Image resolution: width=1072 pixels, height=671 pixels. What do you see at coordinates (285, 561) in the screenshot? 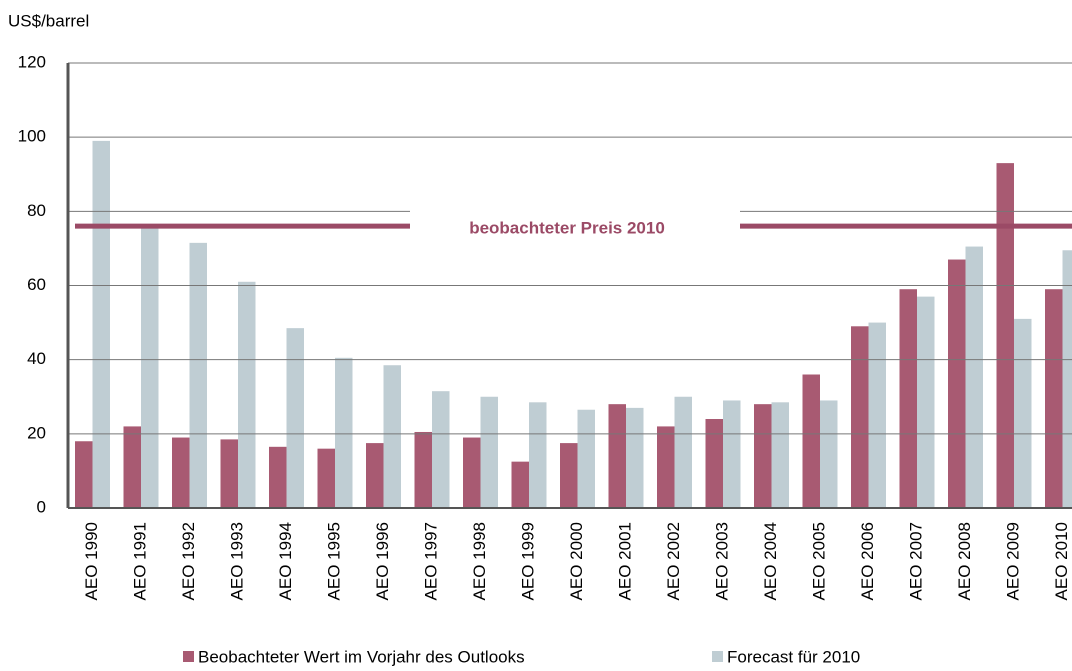
I see `x-tick-label: AEO 1994` at bounding box center [285, 561].